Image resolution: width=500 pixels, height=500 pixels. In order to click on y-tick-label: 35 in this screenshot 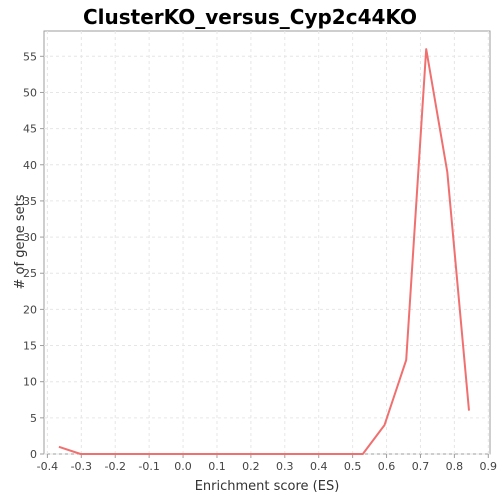, I will do `click(30, 201)`.